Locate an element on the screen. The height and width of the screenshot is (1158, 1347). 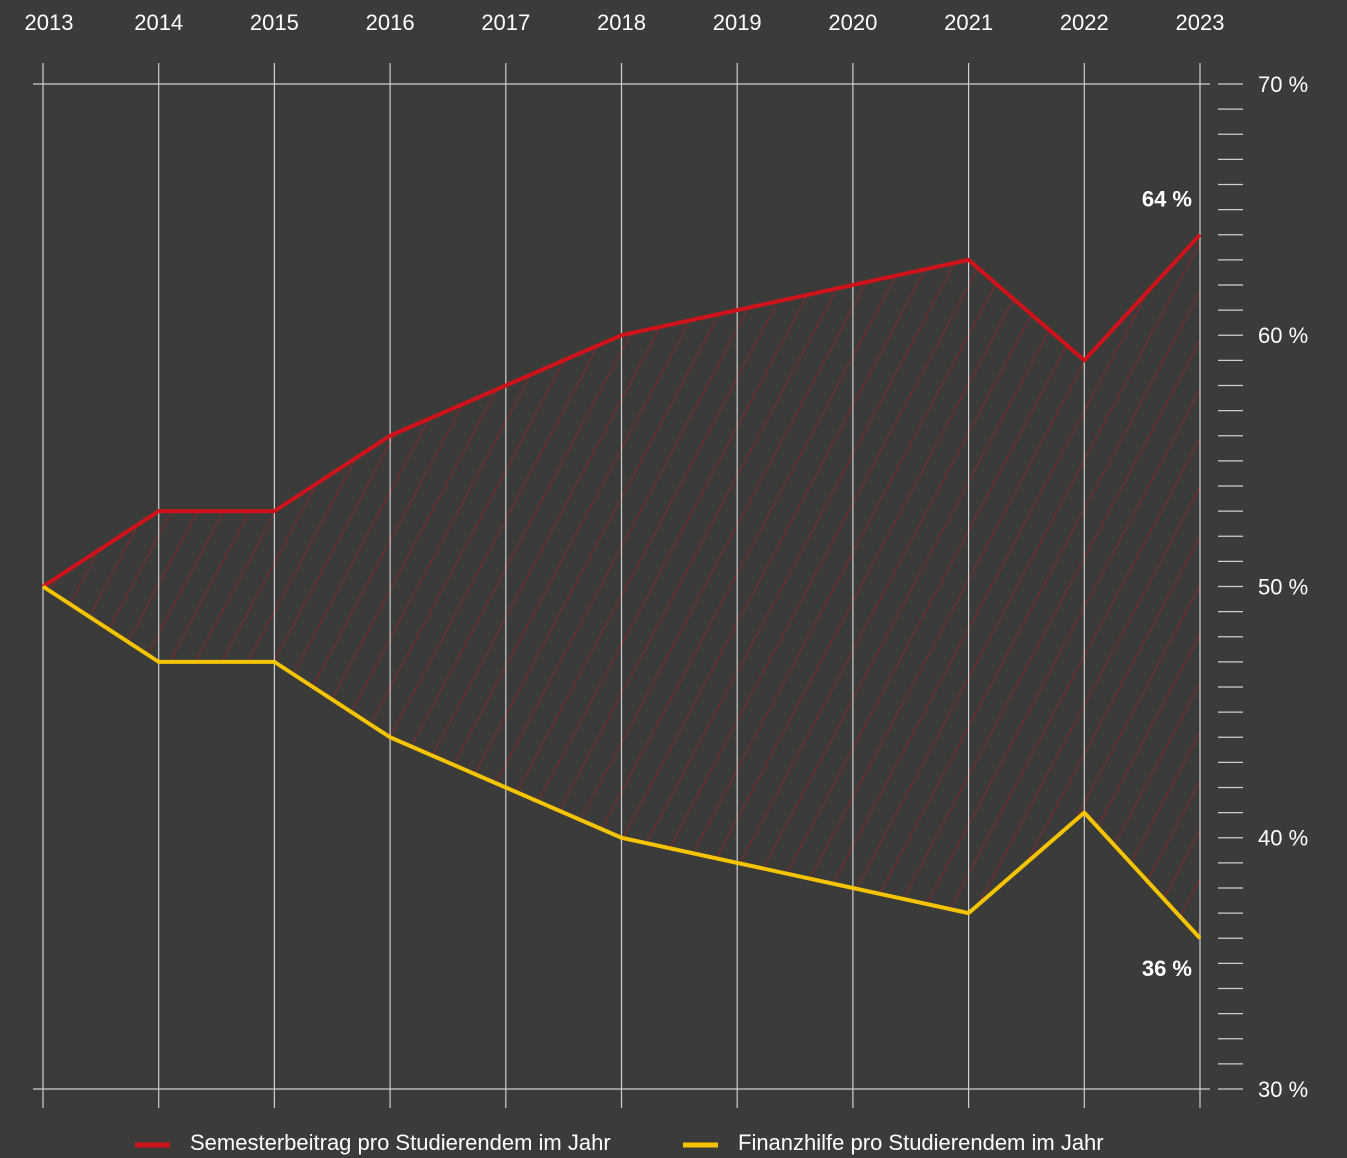
y-tick-label: 70 % is located at coordinates (1283, 84).